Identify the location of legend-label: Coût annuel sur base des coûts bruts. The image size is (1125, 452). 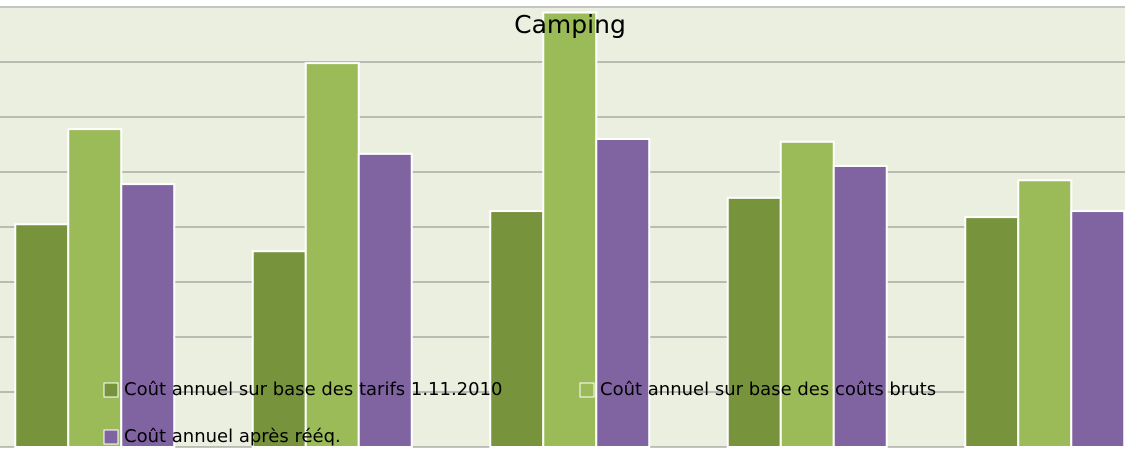
(768, 389).